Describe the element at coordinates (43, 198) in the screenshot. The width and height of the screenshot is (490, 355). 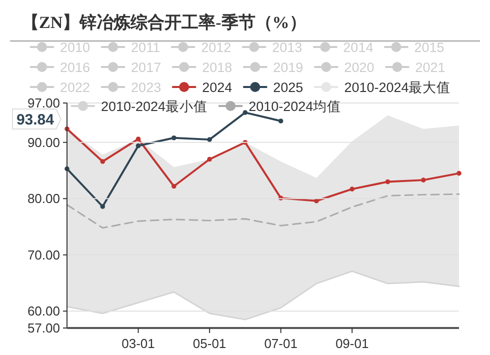
I see `y-tick-label: 80.00` at that location.